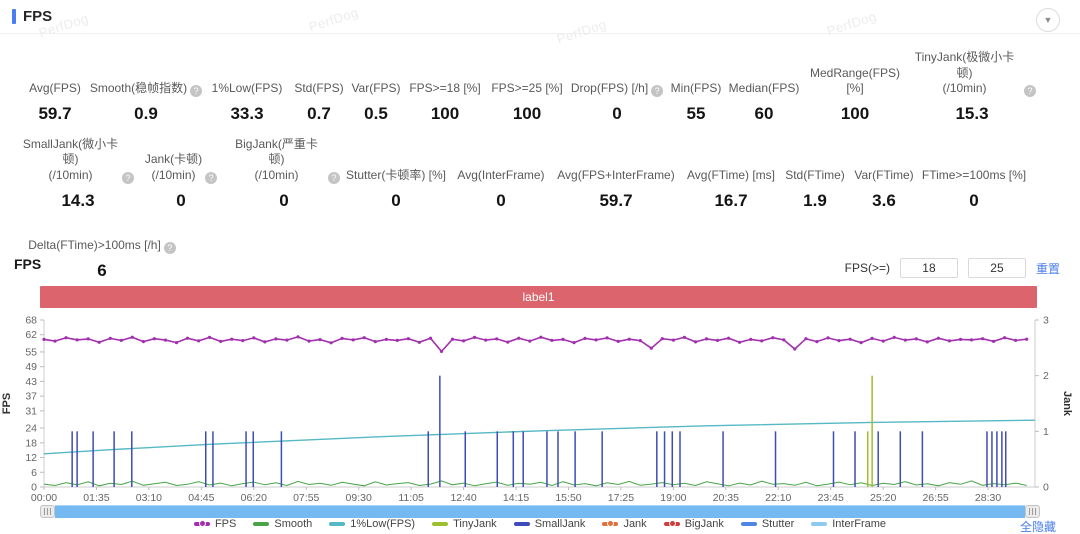 The height and width of the screenshot is (534, 1080). Describe the element at coordinates (31, 335) in the screenshot. I see `left-tick-label: 62` at that location.